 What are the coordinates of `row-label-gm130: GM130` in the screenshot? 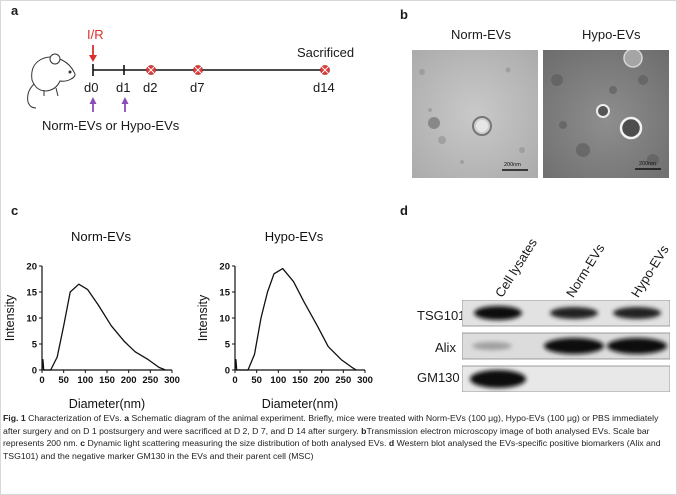 It's located at (438, 377).